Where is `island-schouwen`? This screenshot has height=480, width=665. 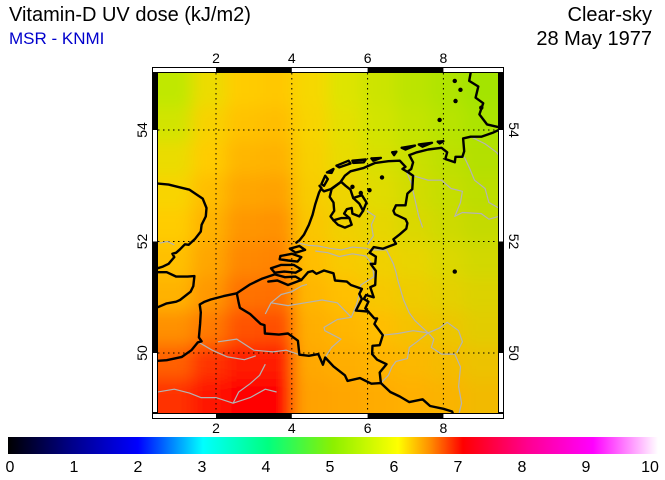
island-schouwen is located at coordinates (290, 257).